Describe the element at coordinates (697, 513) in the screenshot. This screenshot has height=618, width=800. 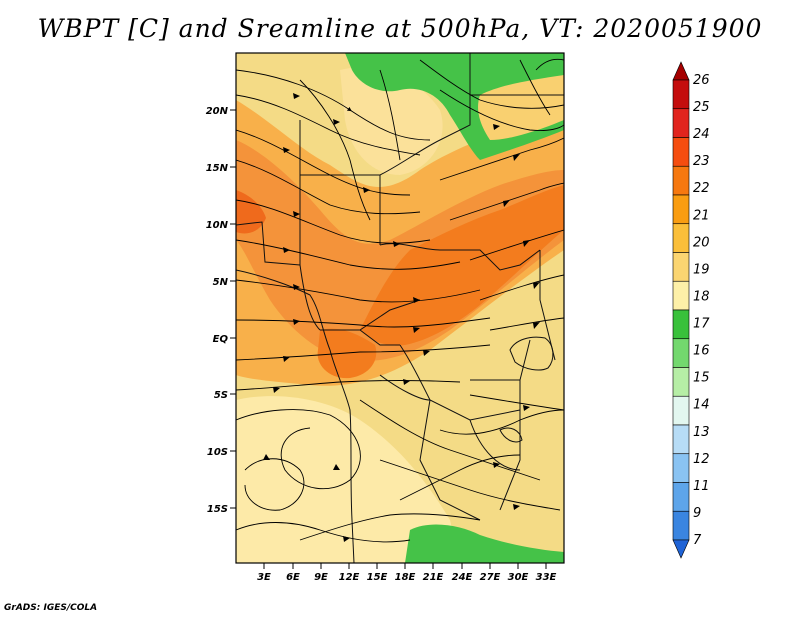
I see `colorbar-label: 9` at that location.